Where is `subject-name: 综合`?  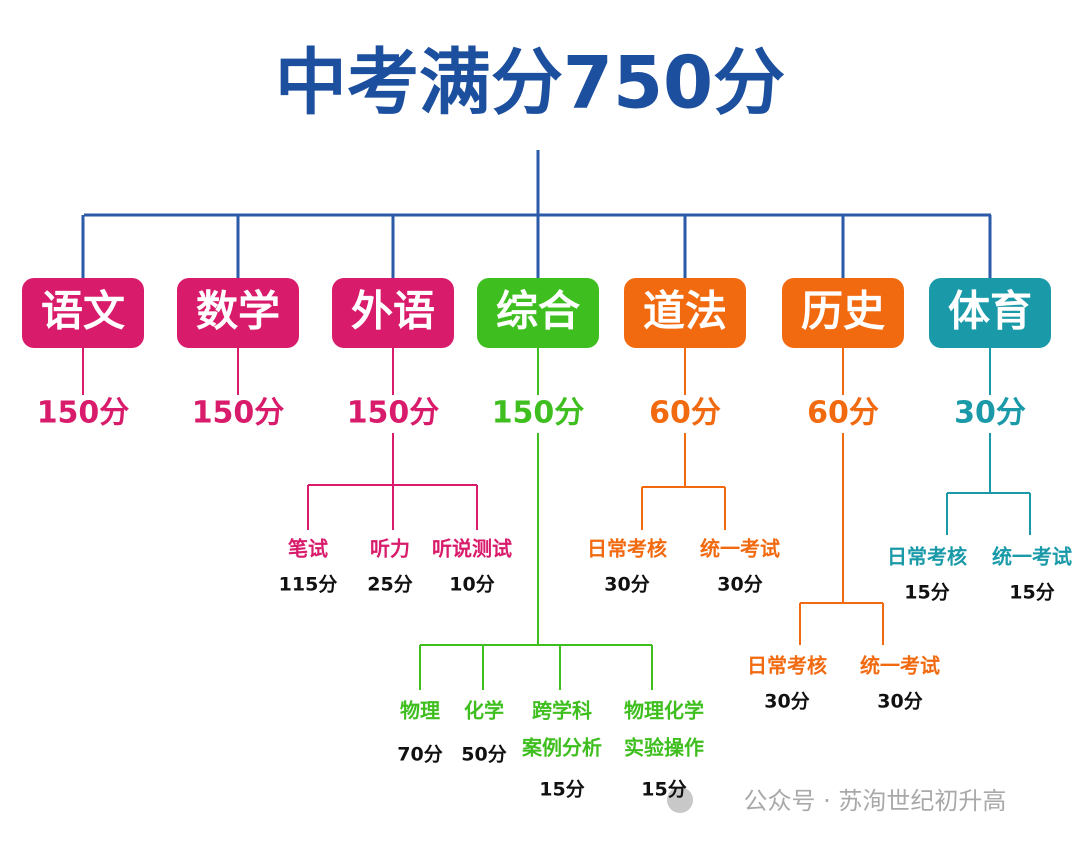 subject-name: 综合 is located at coordinates (538, 311).